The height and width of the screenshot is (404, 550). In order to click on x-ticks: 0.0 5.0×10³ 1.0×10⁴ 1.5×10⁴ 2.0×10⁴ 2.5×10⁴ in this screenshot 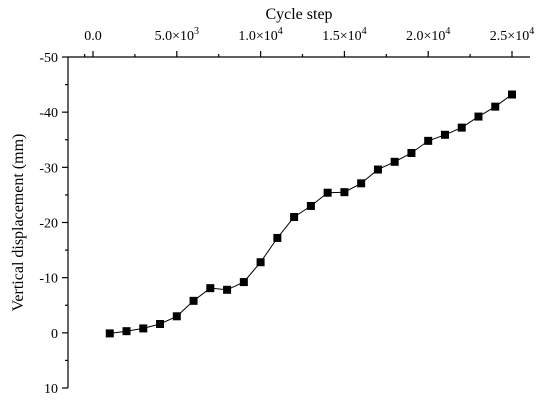, I will do `click(309, 41)`.